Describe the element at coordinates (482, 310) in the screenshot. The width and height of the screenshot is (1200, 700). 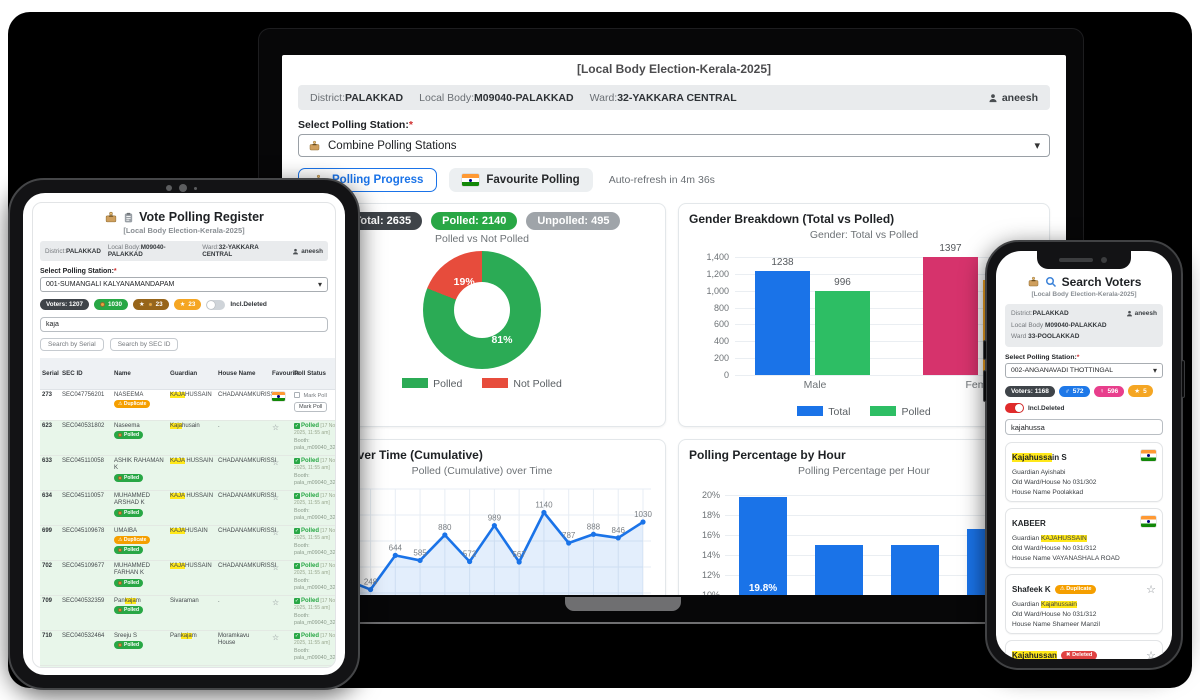
I see `donut-chart: 81% 19%` at that location.